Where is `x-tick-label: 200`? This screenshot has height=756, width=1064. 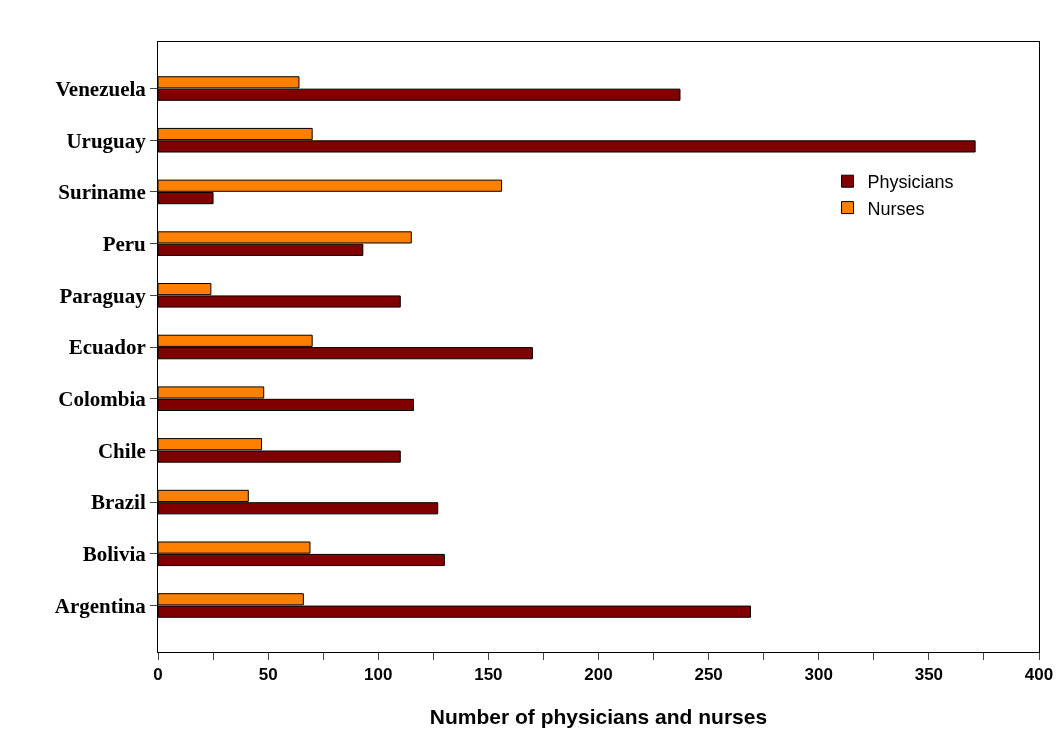
x-tick-label: 200 is located at coordinates (598, 675).